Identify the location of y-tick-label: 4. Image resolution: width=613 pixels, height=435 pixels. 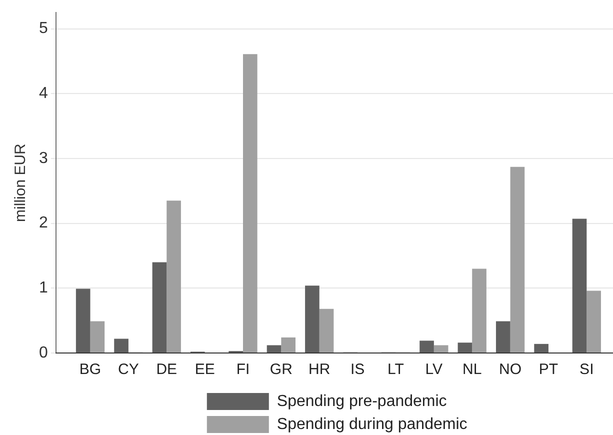
(43, 93).